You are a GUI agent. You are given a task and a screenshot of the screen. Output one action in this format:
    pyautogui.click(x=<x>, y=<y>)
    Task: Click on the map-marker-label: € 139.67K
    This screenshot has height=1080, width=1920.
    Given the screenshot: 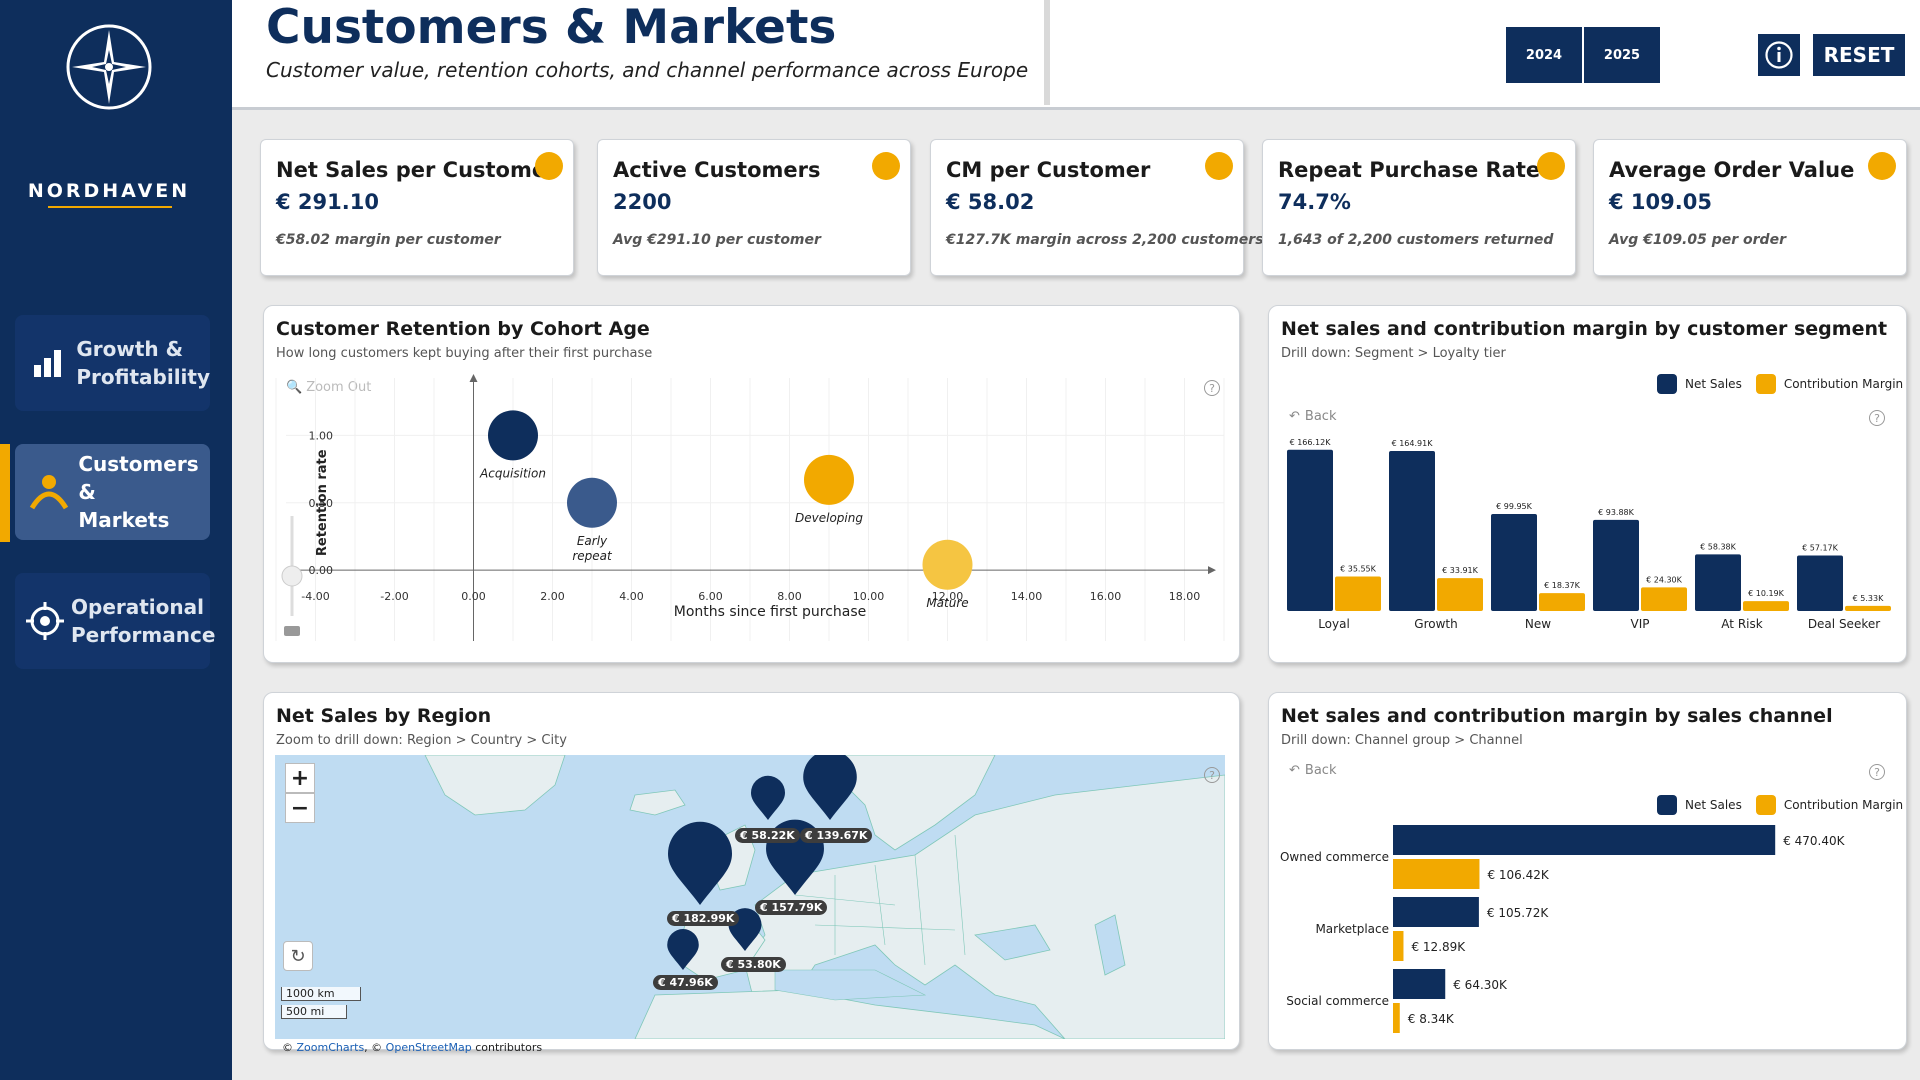 What is the action you would take?
    pyautogui.click(x=836, y=835)
    